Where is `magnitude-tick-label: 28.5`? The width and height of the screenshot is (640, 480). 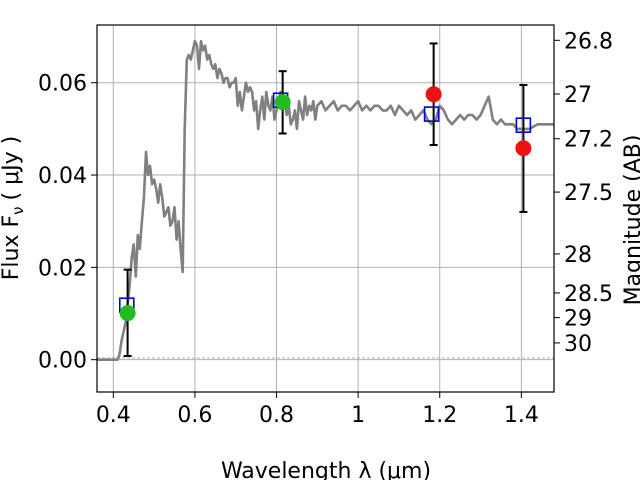 magnitude-tick-label: 28.5 is located at coordinates (588, 294).